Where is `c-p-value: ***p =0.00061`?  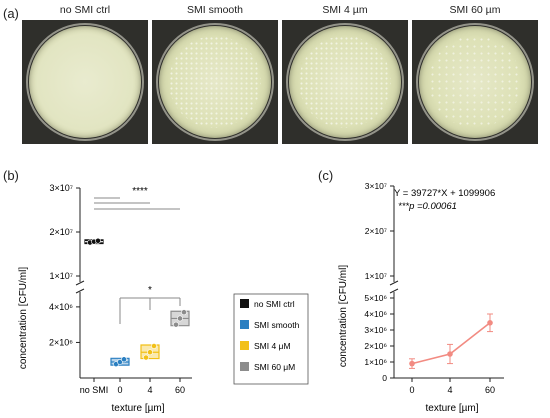 c-p-value: ***p =0.00061 is located at coordinates (427, 206).